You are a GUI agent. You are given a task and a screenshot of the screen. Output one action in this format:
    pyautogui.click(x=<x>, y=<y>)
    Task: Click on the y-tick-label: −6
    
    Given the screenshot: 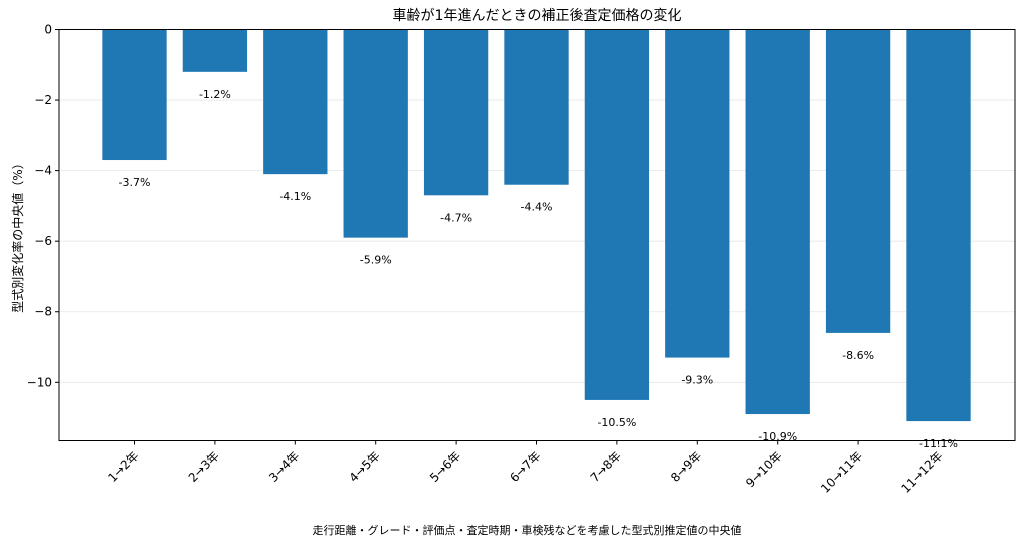 What is the action you would take?
    pyautogui.click(x=43, y=241)
    